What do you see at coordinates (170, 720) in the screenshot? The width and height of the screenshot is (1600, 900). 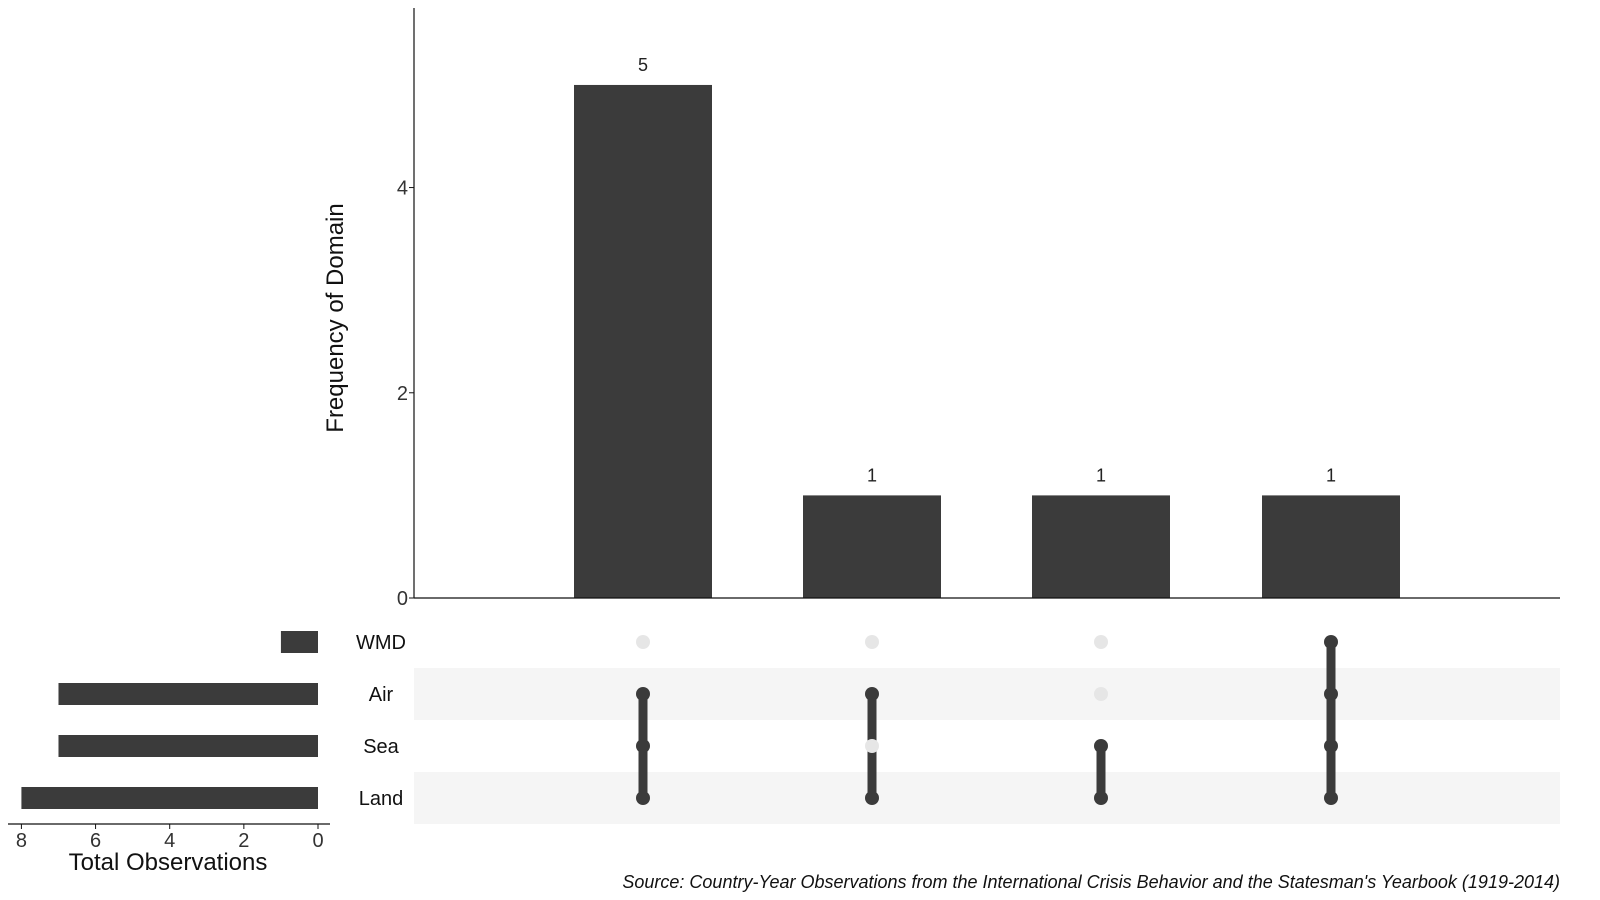 I see `set-size-bars` at bounding box center [170, 720].